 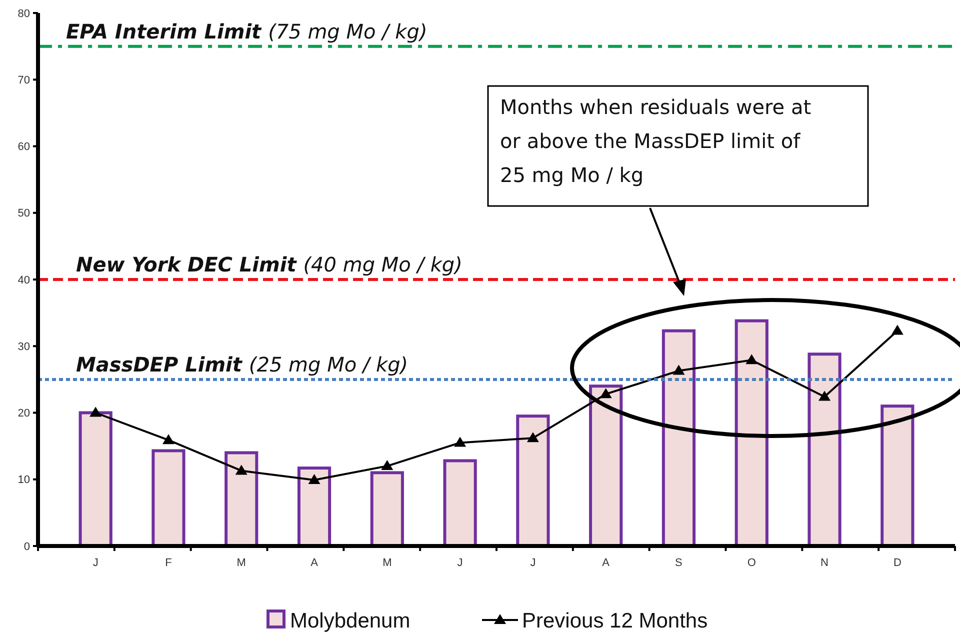 I want to click on x-tick-label: S, so click(x=678, y=563).